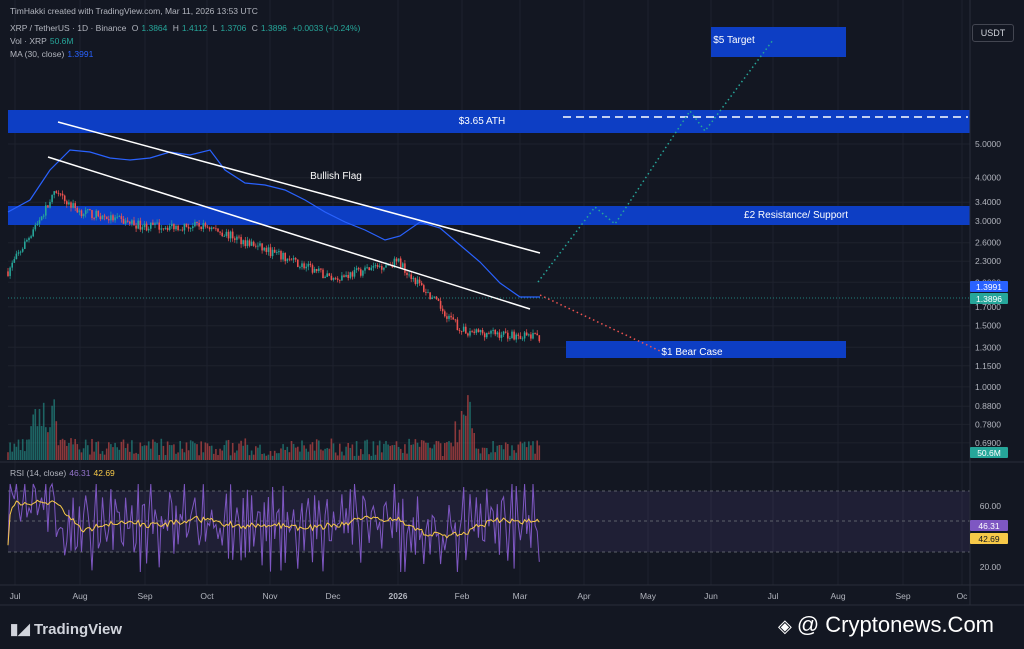  I want to click on binance-diamond-icon: ◈, so click(787, 626).